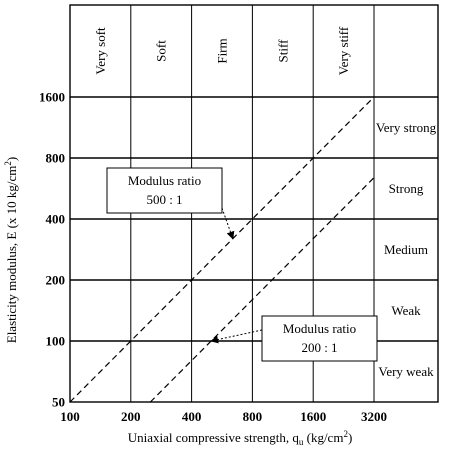 This screenshot has height=455, width=474. I want to click on x-tick-label: 100, so click(70, 416).